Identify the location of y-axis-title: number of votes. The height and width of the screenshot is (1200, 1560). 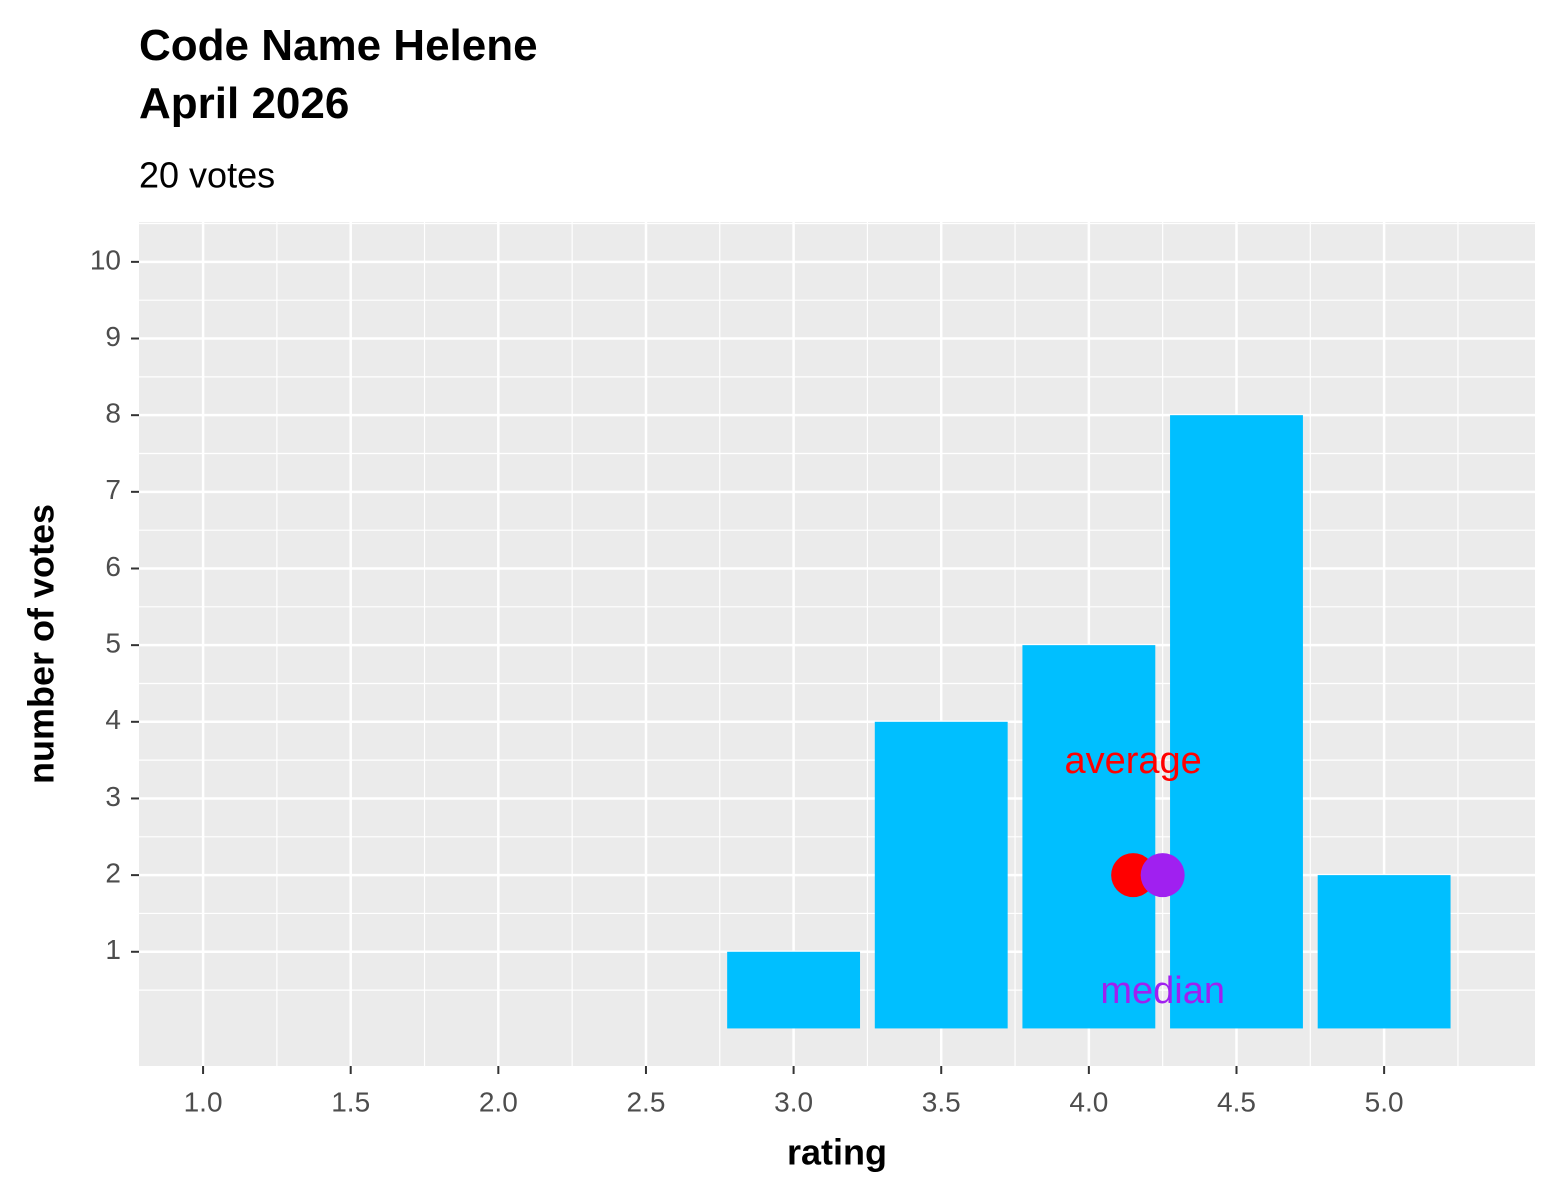
(41, 644).